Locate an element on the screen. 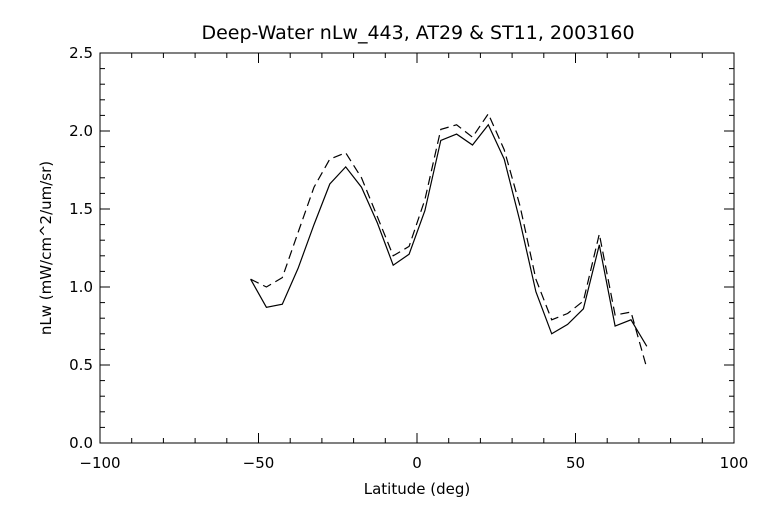 The width and height of the screenshot is (768, 512). y-tick-label: 2.0 is located at coordinates (81, 131).